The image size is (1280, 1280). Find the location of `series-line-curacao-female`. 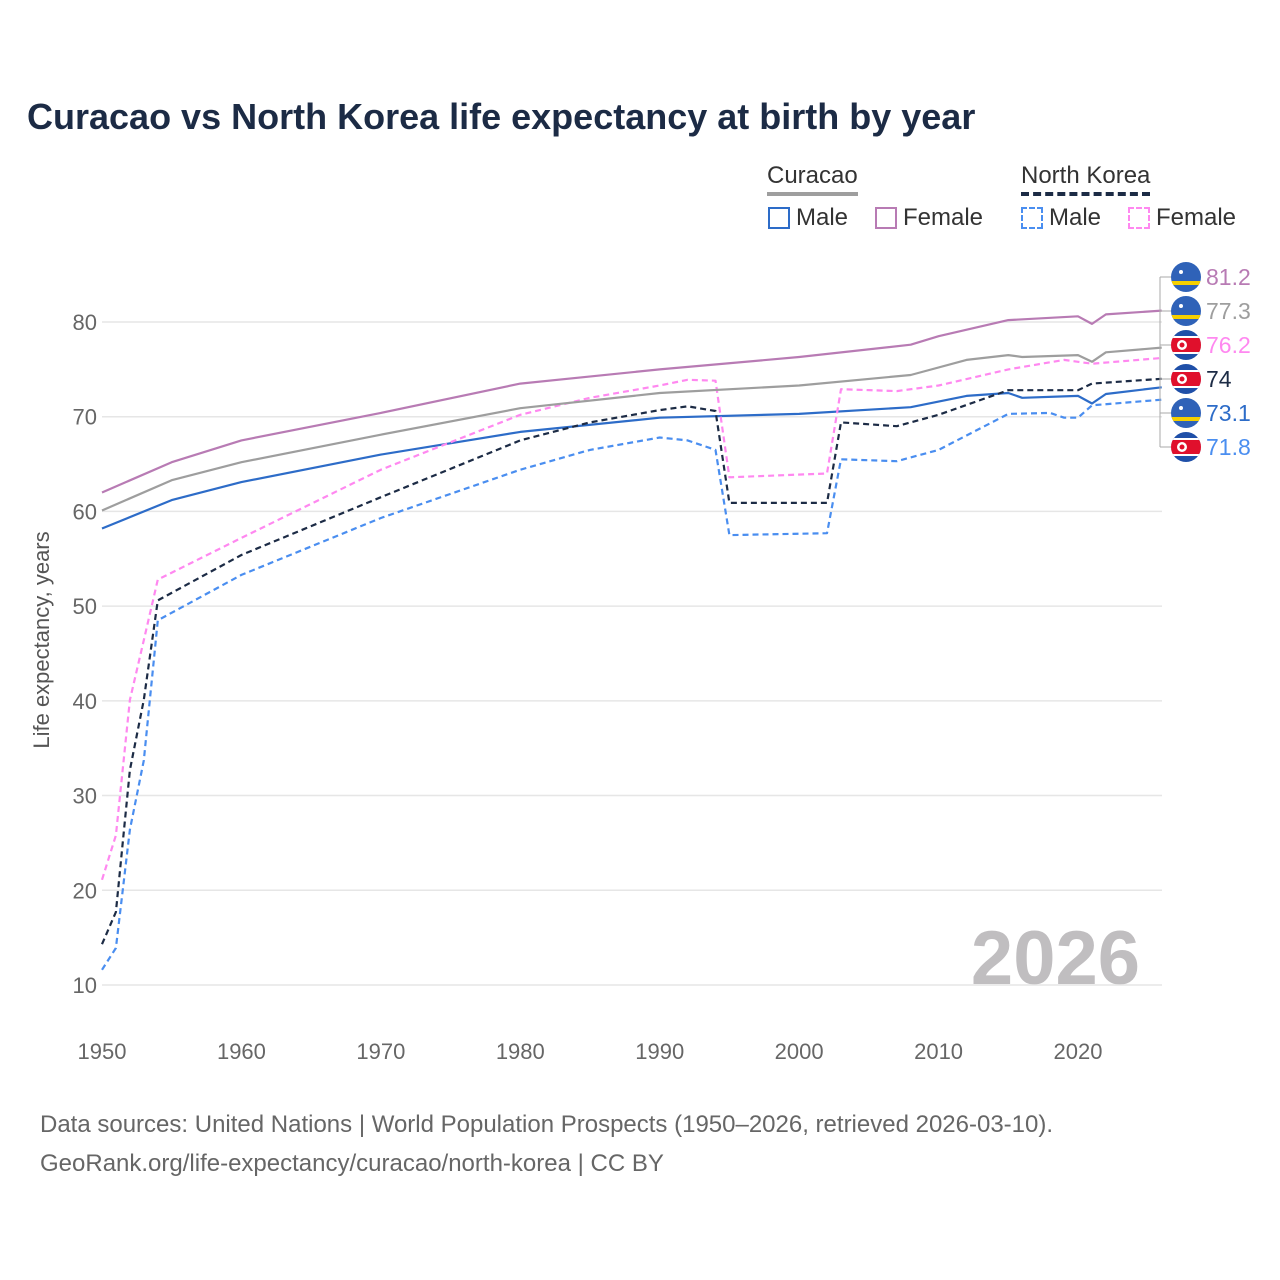

series-line-curacao-female is located at coordinates (631, 401).